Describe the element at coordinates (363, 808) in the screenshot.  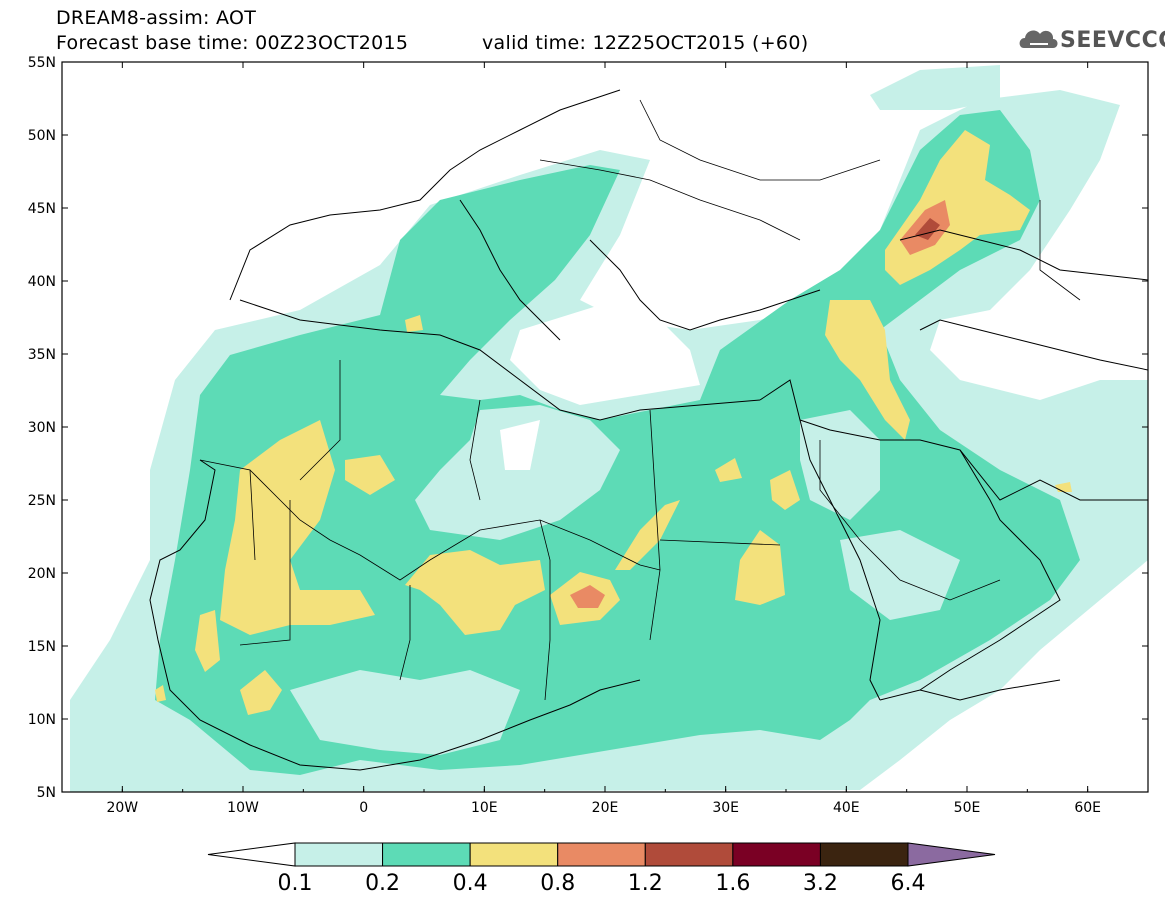
I see `lon-label: 0` at that location.